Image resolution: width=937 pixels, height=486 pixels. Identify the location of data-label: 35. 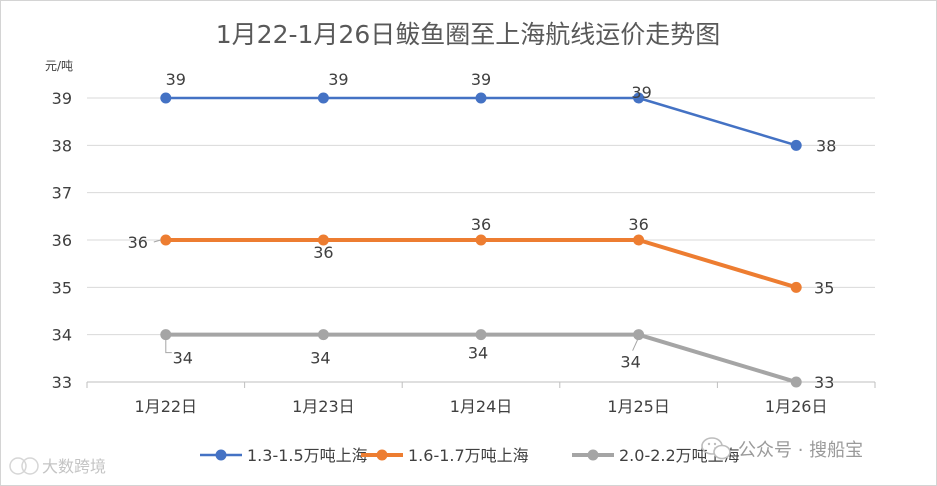
(824, 287).